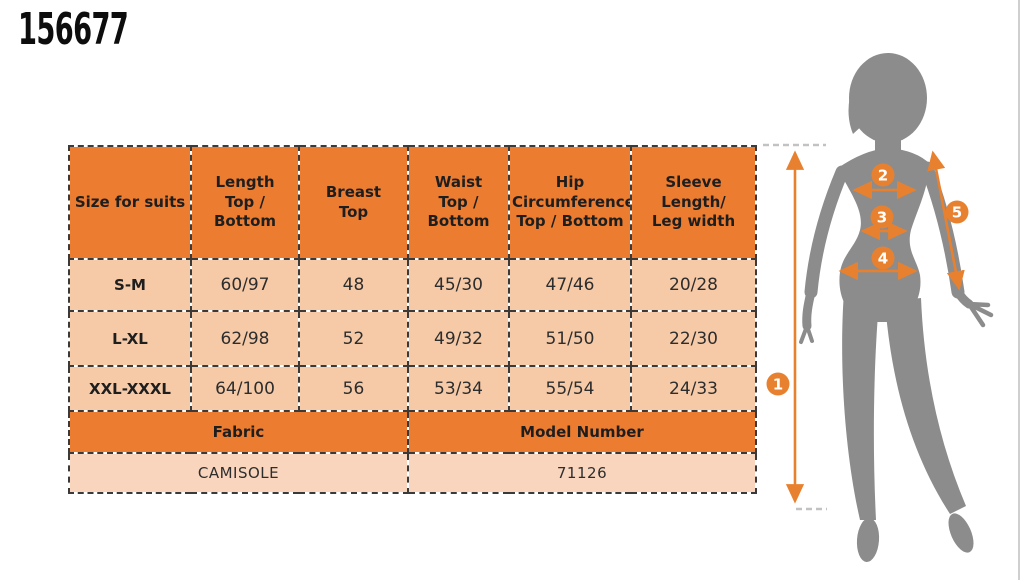 The width and height of the screenshot is (1024, 580). Describe the element at coordinates (245, 285) in the screenshot. I see `length-cell: 60/97` at that location.